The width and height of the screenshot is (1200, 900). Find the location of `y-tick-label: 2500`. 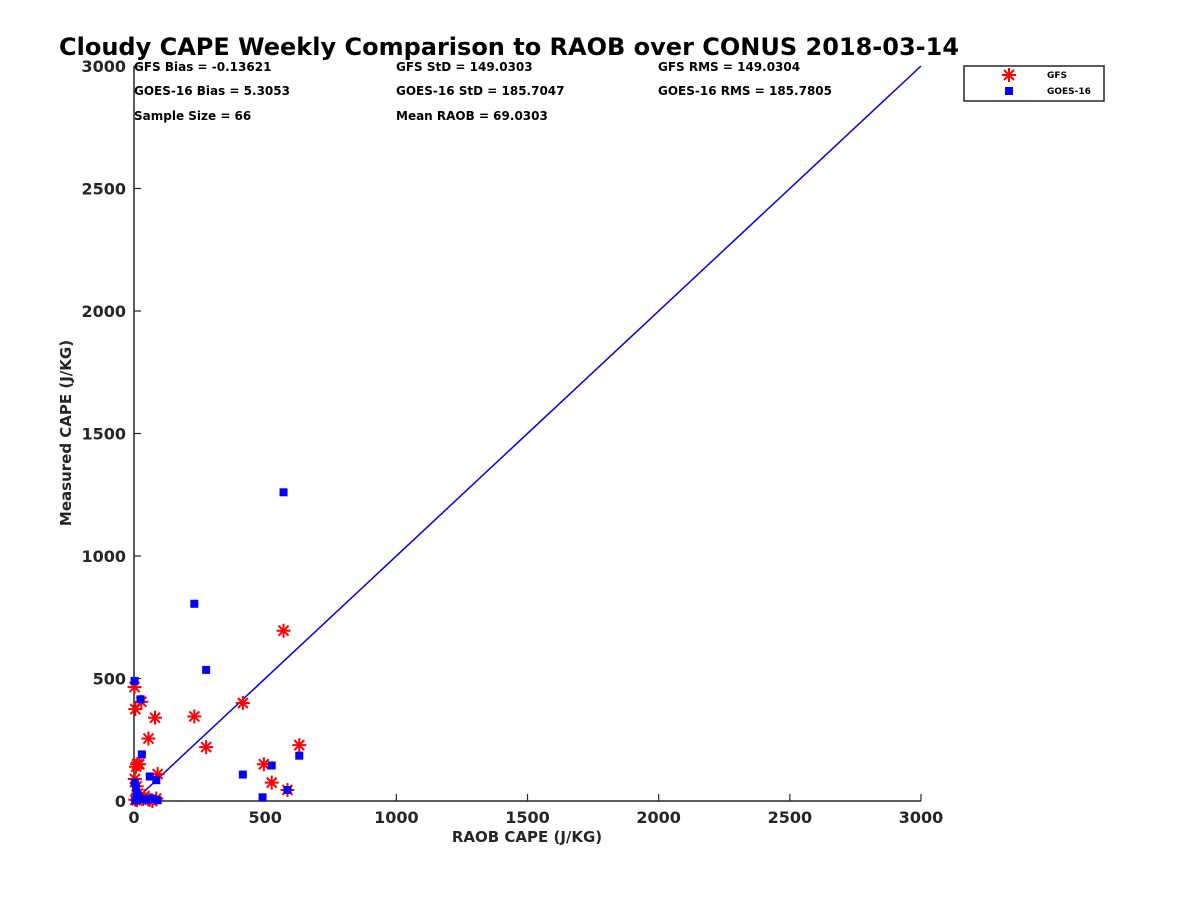

y-tick-label: 2500 is located at coordinates (103, 189).